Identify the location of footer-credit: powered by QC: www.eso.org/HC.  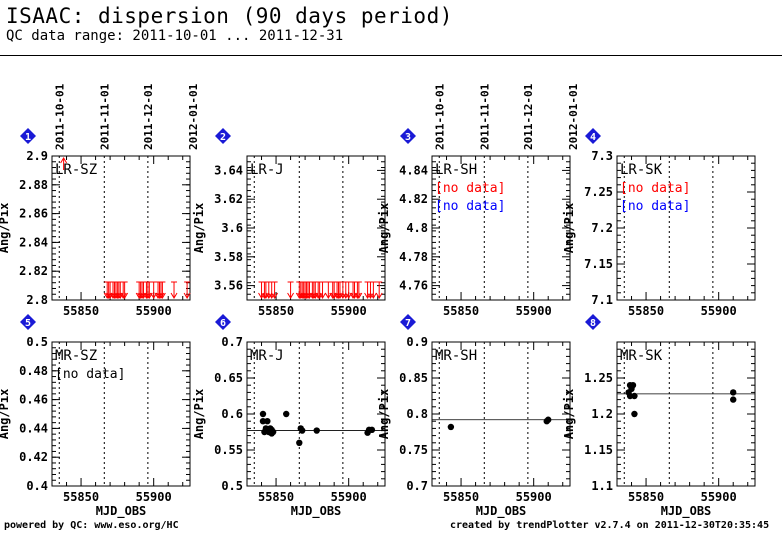
(91, 525).